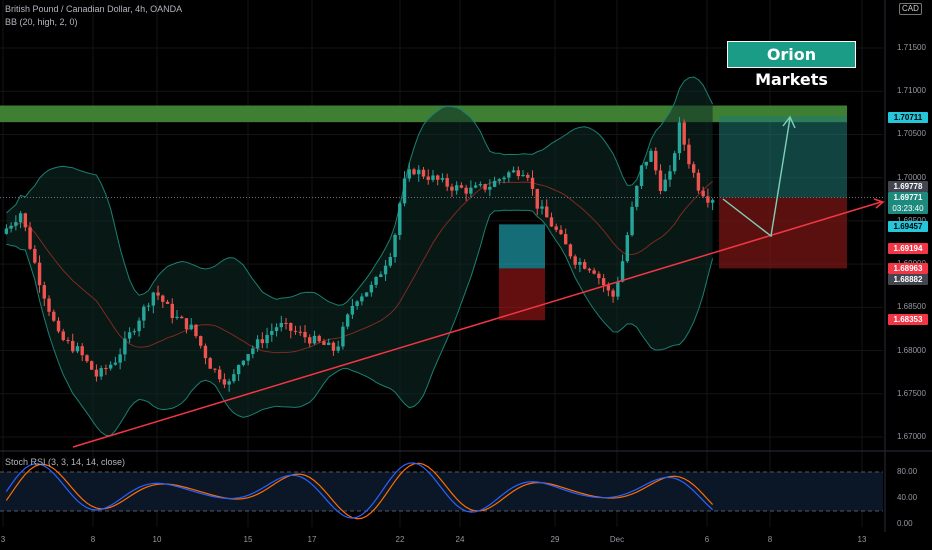 This screenshot has width=932, height=550. Describe the element at coordinates (423, 114) in the screenshot. I see `resistance-zone` at that location.